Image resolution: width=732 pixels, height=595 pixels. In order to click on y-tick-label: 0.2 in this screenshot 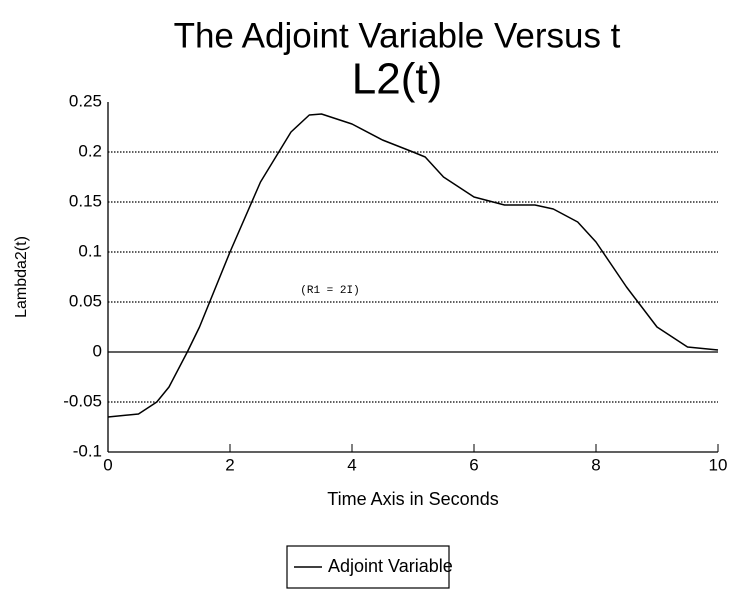, I will do `click(90, 150)`.